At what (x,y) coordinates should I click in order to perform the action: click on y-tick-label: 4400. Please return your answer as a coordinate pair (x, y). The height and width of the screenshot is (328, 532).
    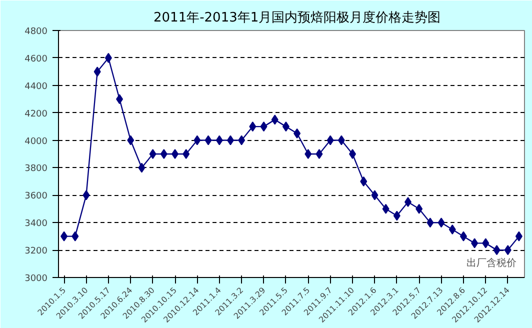
    Looking at the image, I should click on (36, 87).